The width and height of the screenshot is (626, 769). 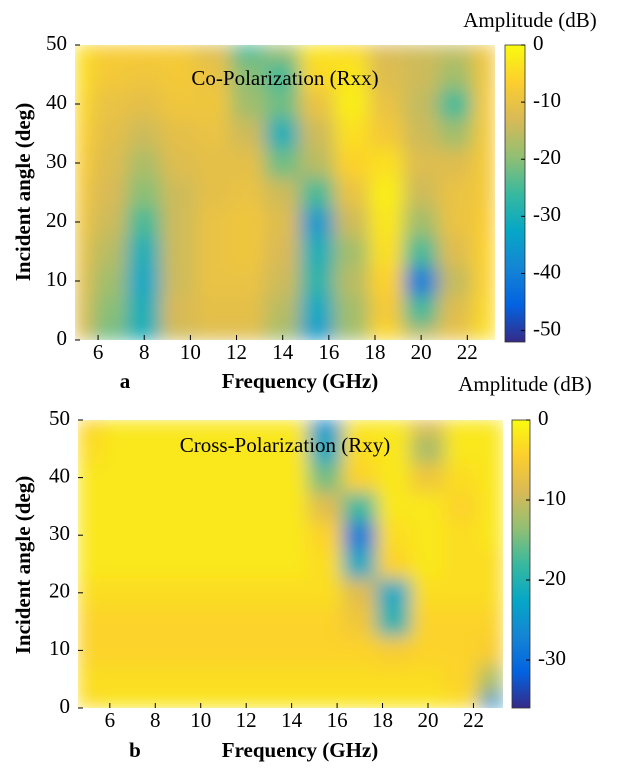 I want to click on y-tick-label: 50, so click(x=59, y=418).